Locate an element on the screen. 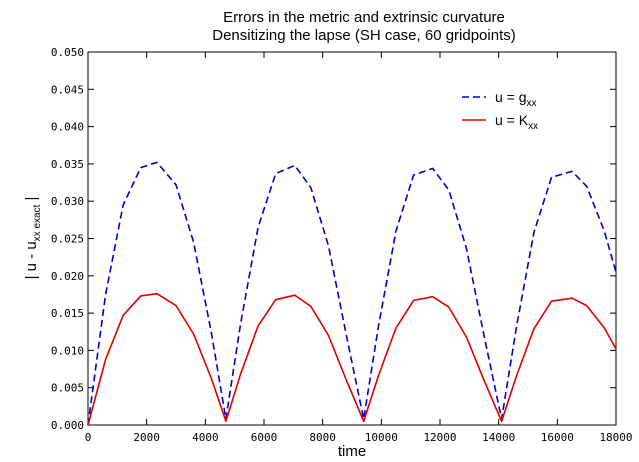  legend-label-g-main: u = g is located at coordinates (511, 97).